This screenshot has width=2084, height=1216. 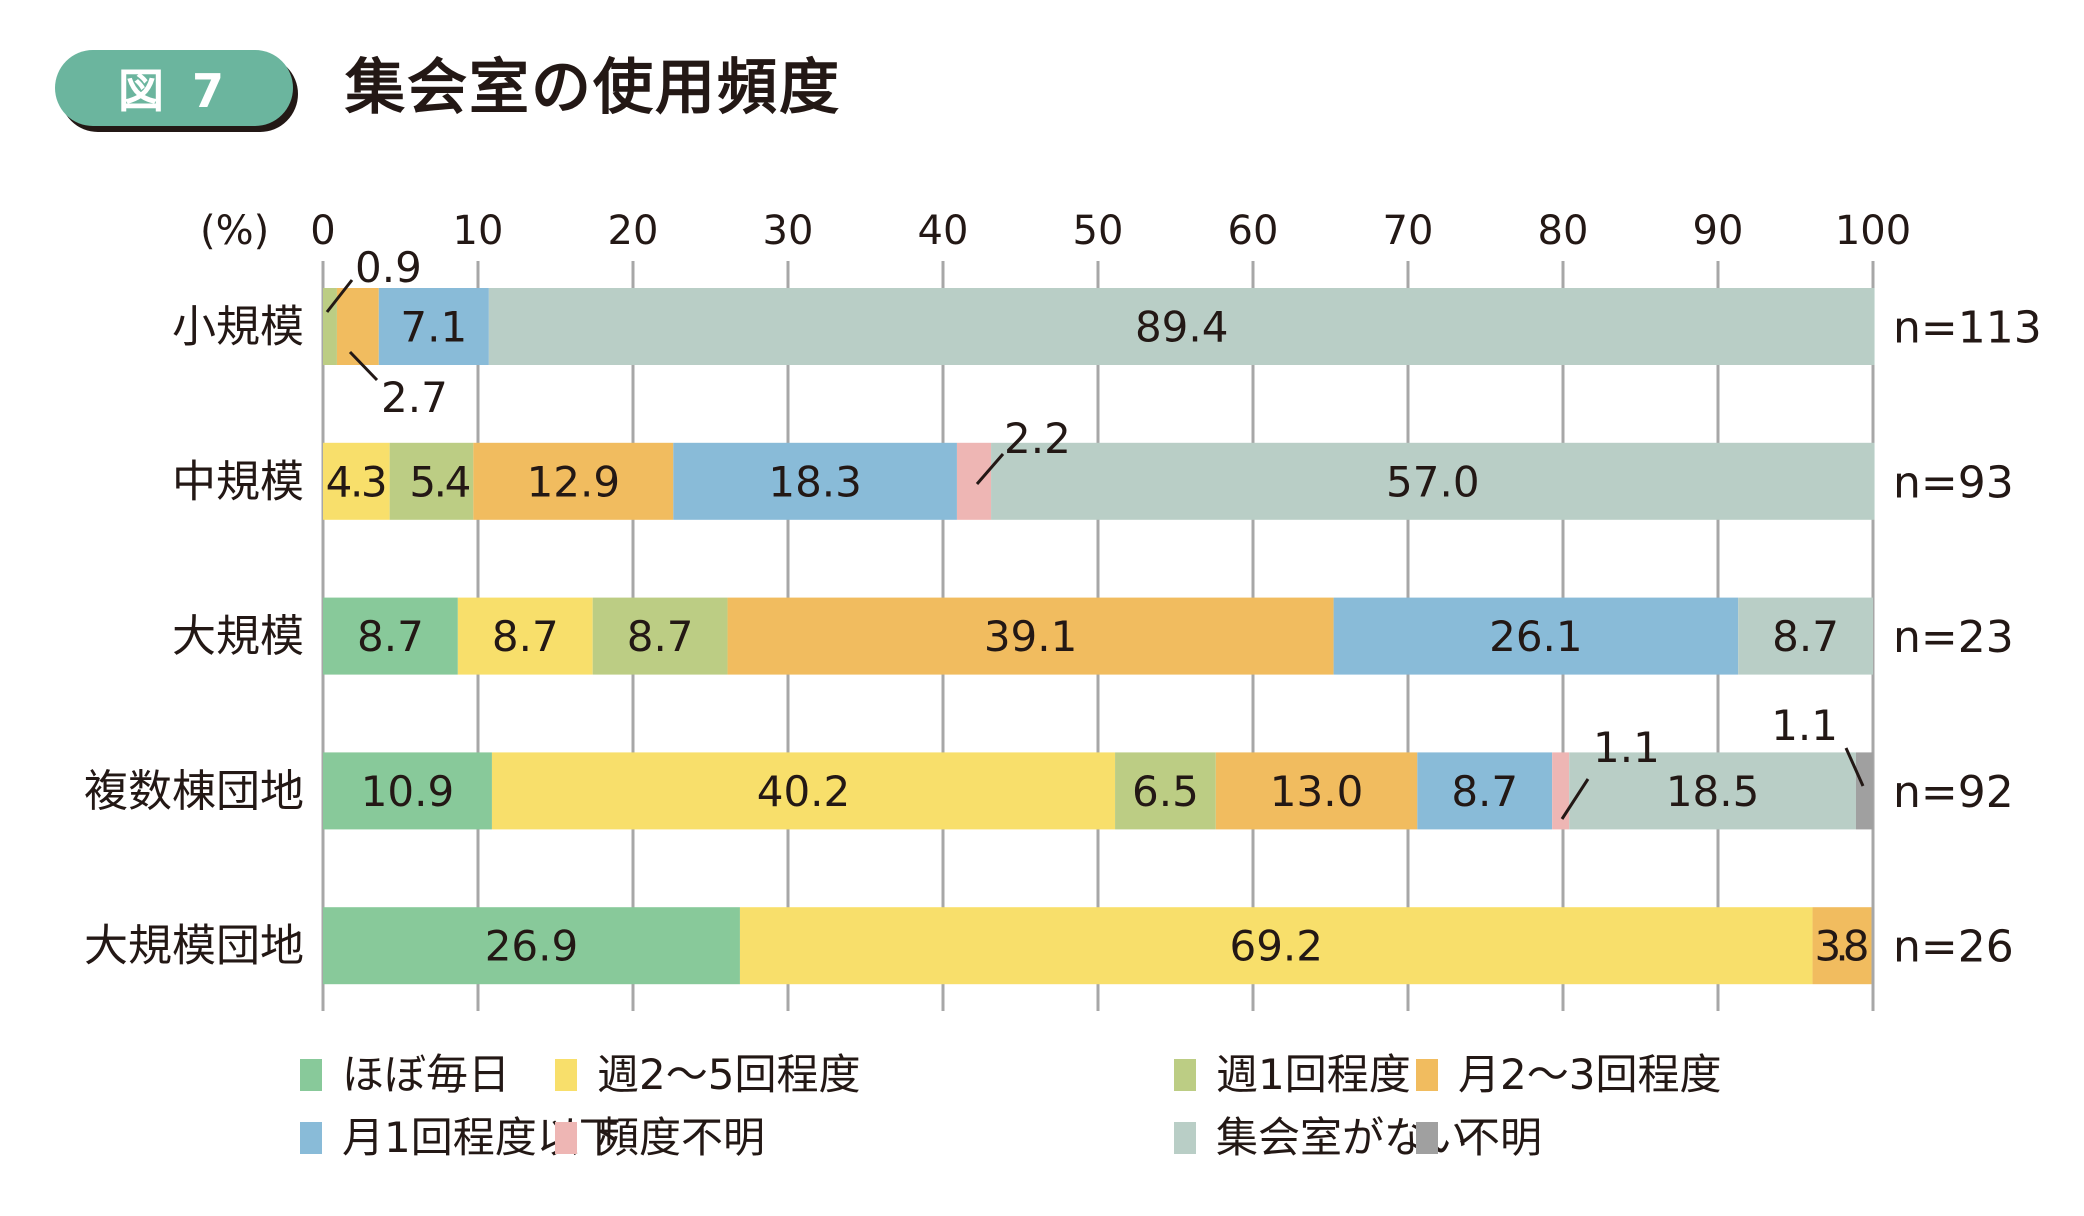 I want to click on value-label: 18.3, so click(x=815, y=481).